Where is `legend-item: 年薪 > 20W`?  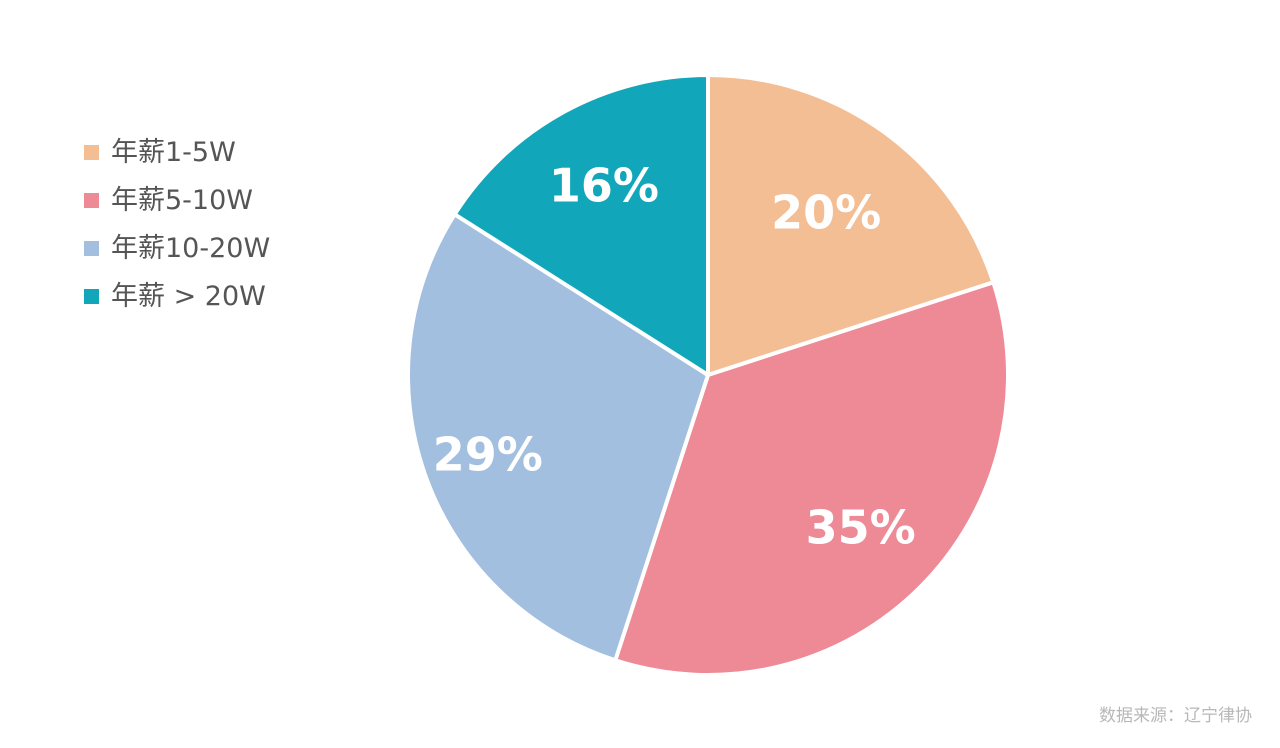 legend-item: 年薪 > 20W is located at coordinates (177, 296).